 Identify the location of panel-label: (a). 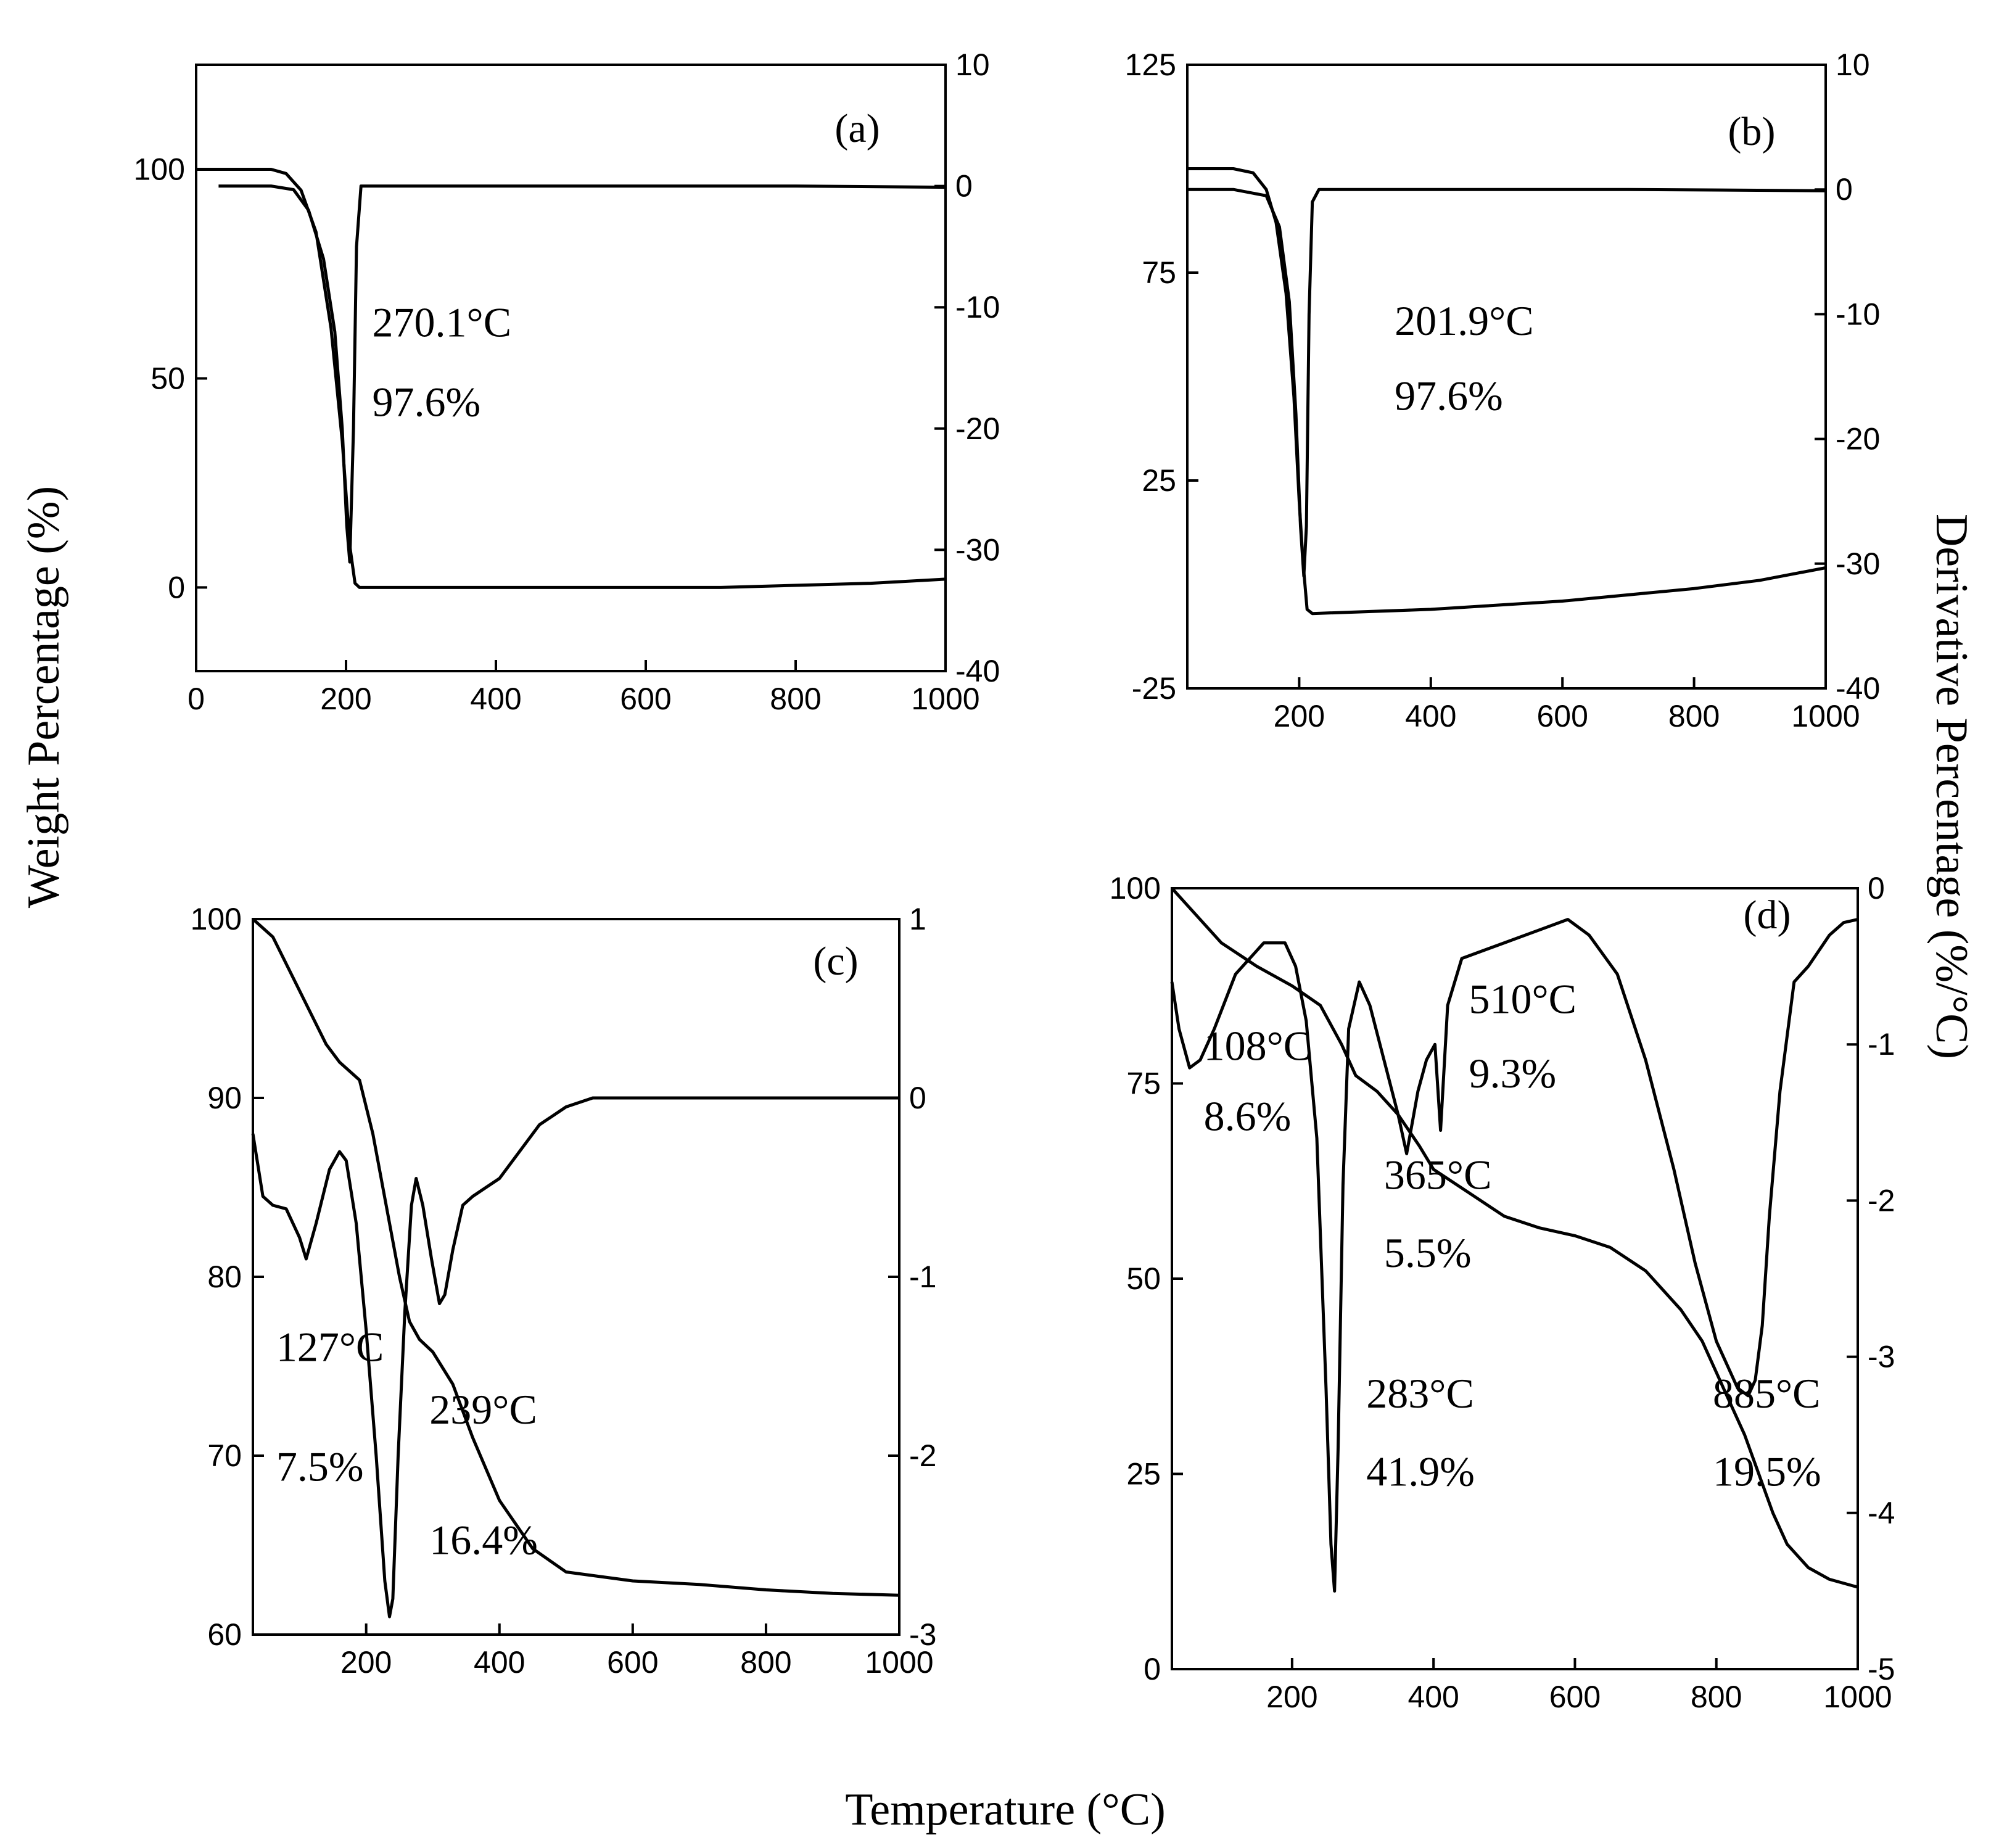
(857, 128).